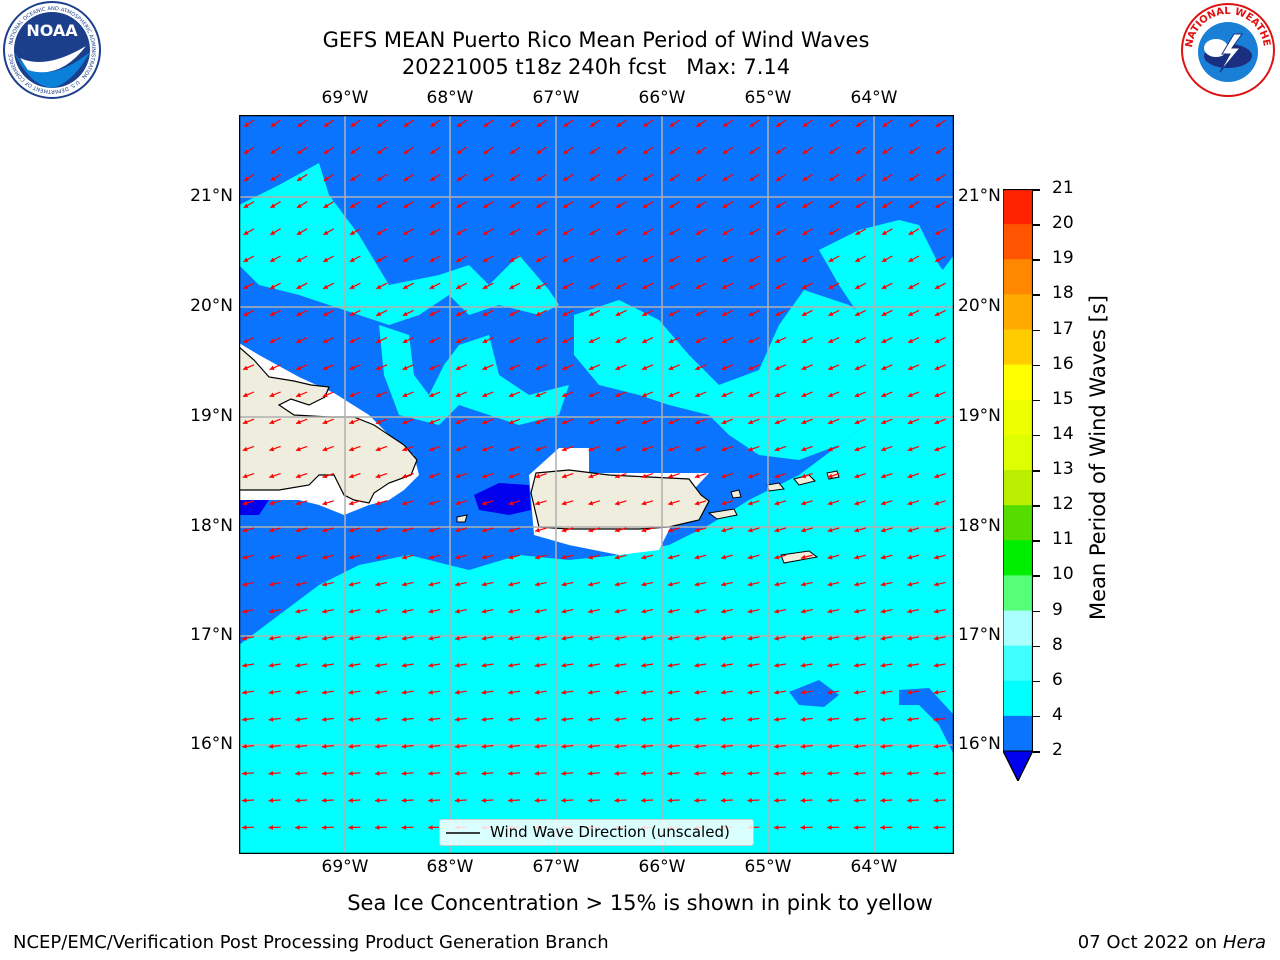  Describe the element at coordinates (345, 98) in the screenshot. I see `lon-label-top: 69°W` at that location.